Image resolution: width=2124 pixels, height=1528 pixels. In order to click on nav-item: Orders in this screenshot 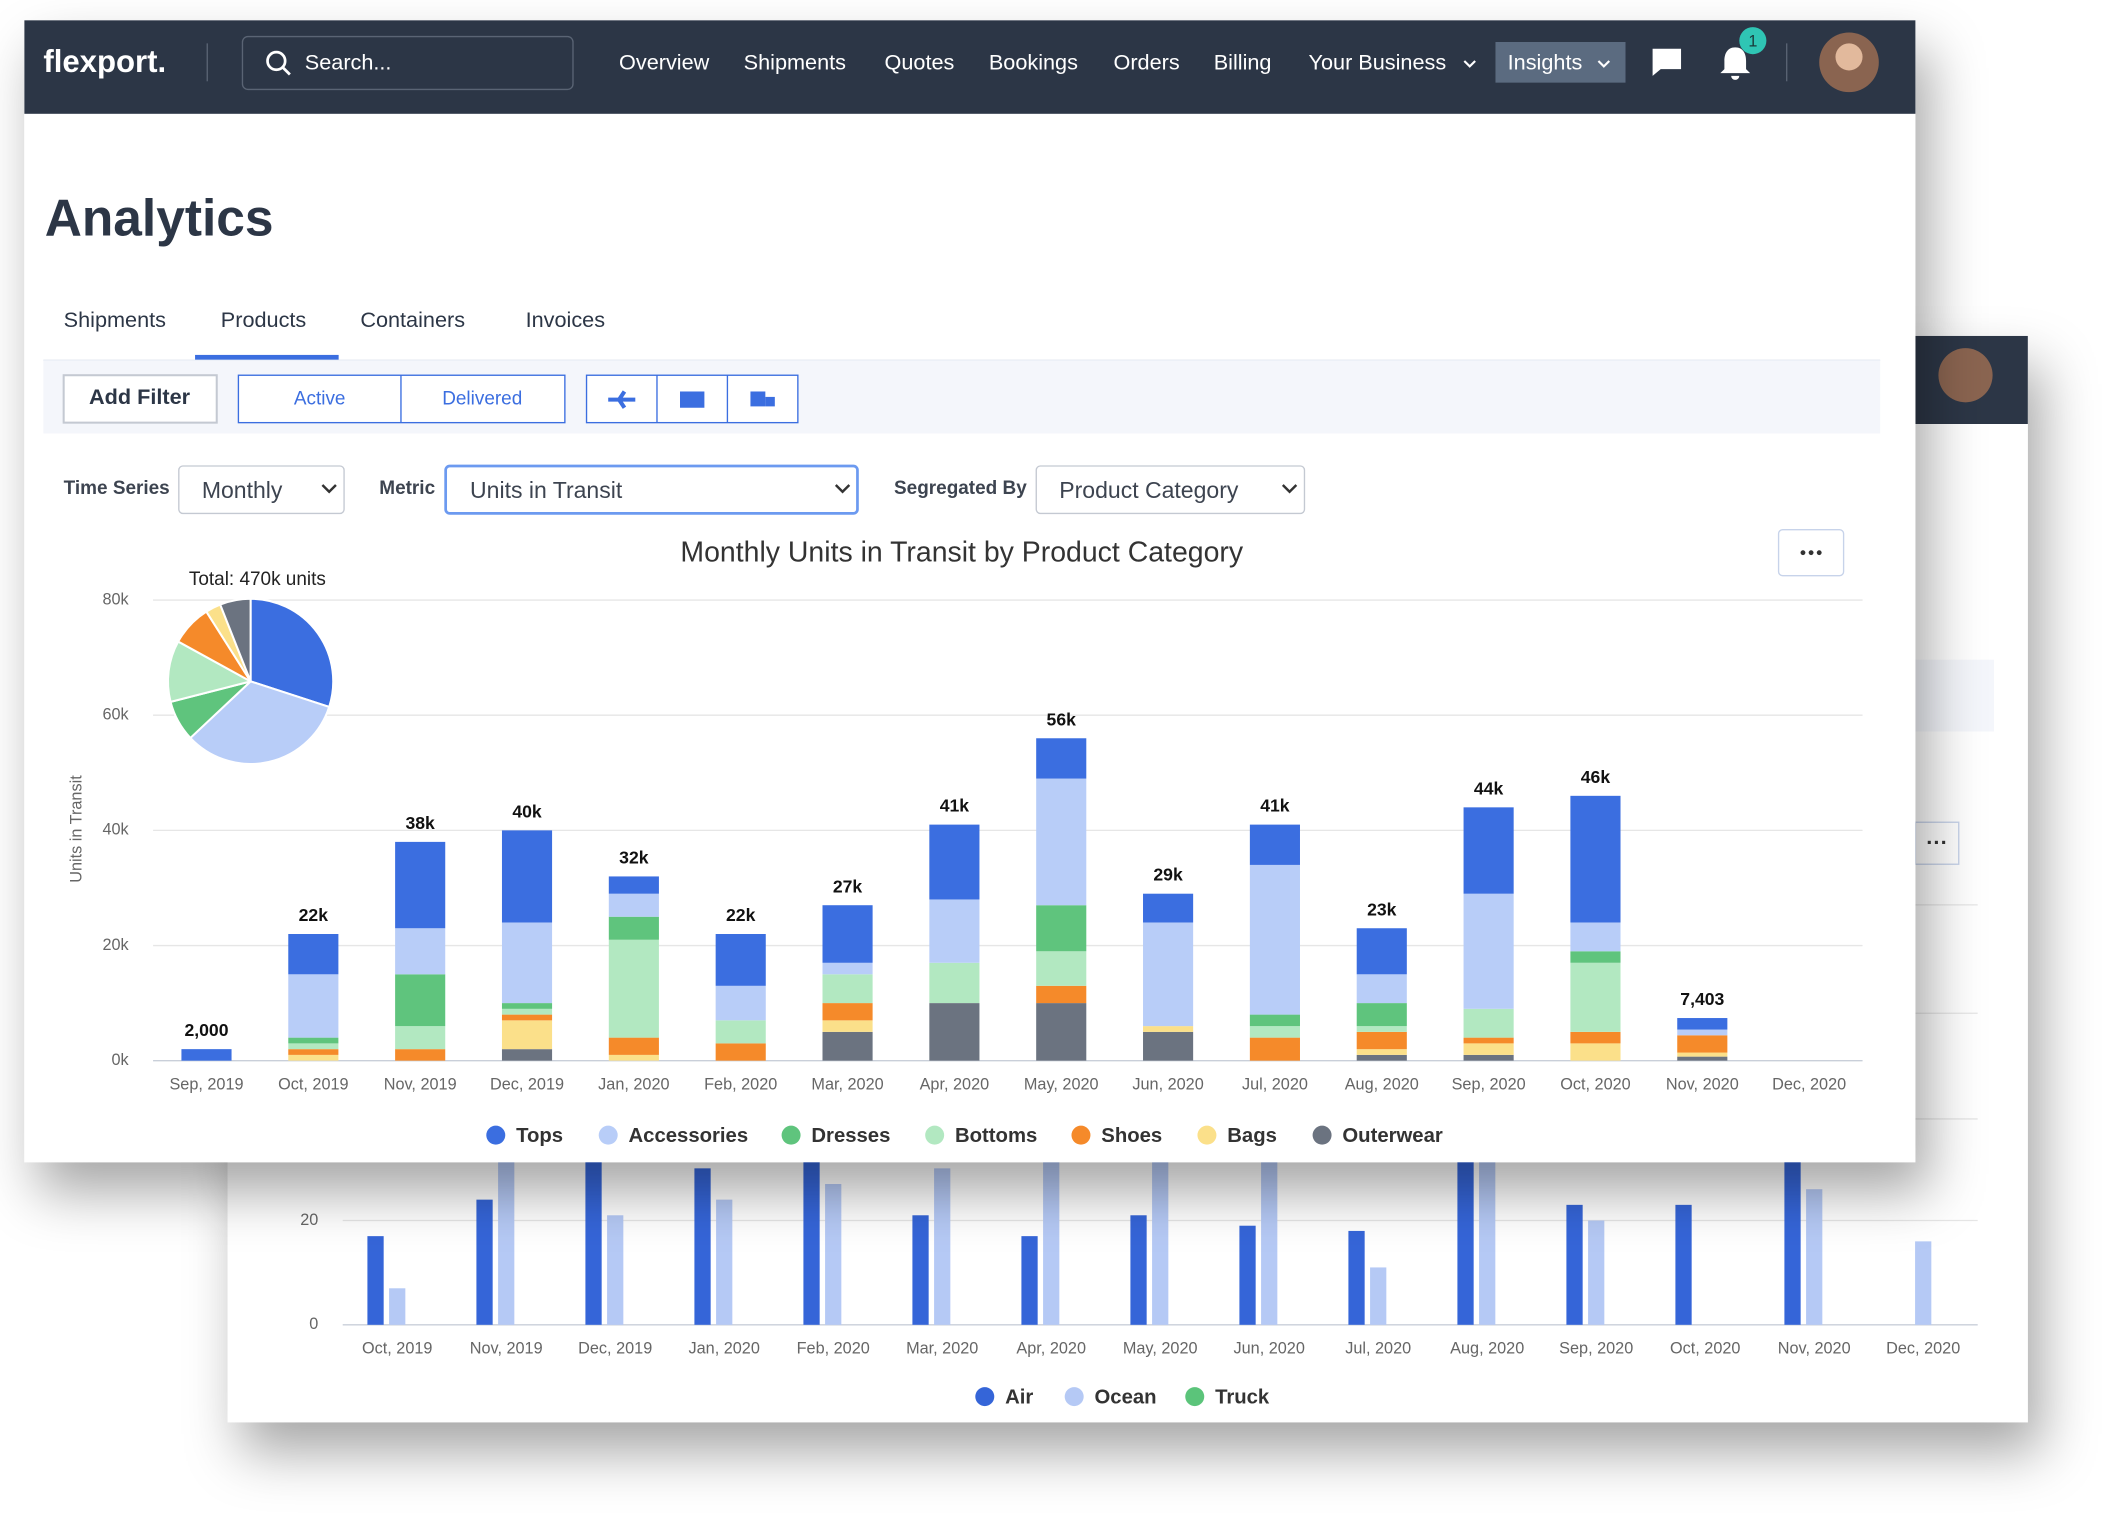, I will do `click(1146, 61)`.